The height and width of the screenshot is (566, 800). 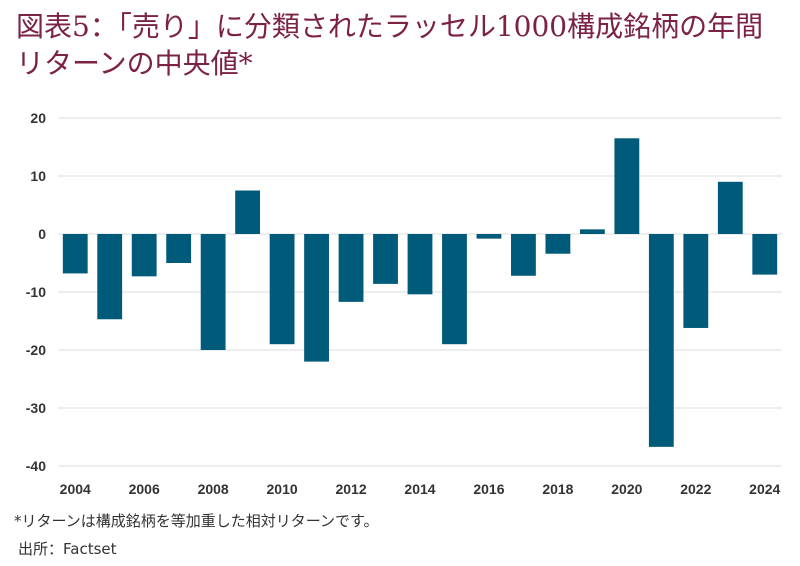 What do you see at coordinates (488, 489) in the screenshot?
I see `x-tick-label: 2016` at bounding box center [488, 489].